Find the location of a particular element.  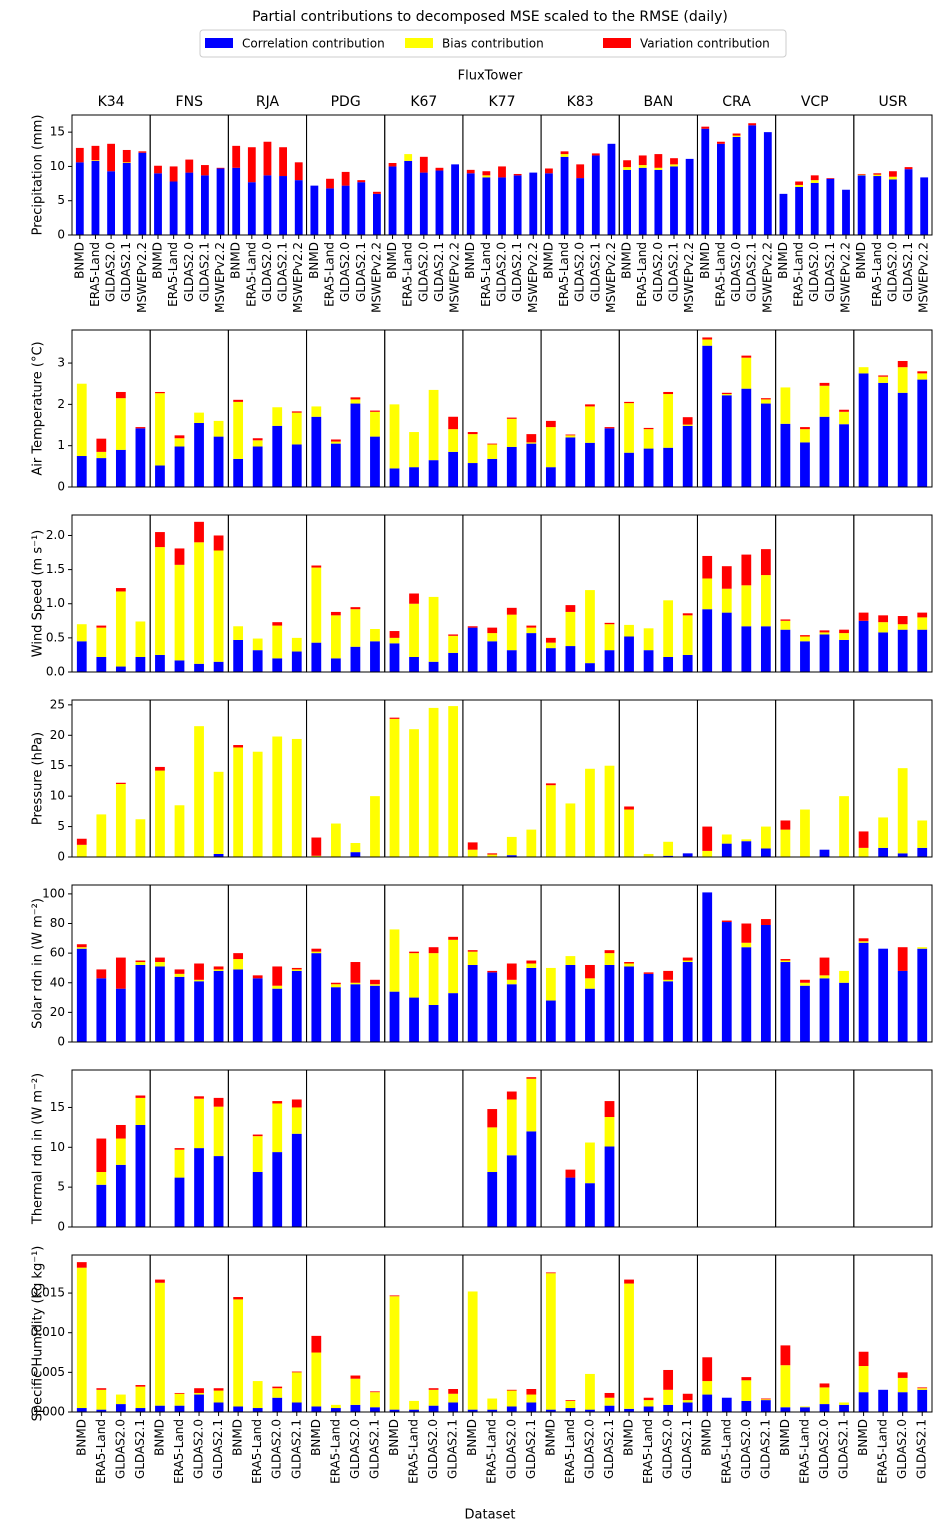

x-tick-label: MSWEPv2.2 is located at coordinates (533, 277).